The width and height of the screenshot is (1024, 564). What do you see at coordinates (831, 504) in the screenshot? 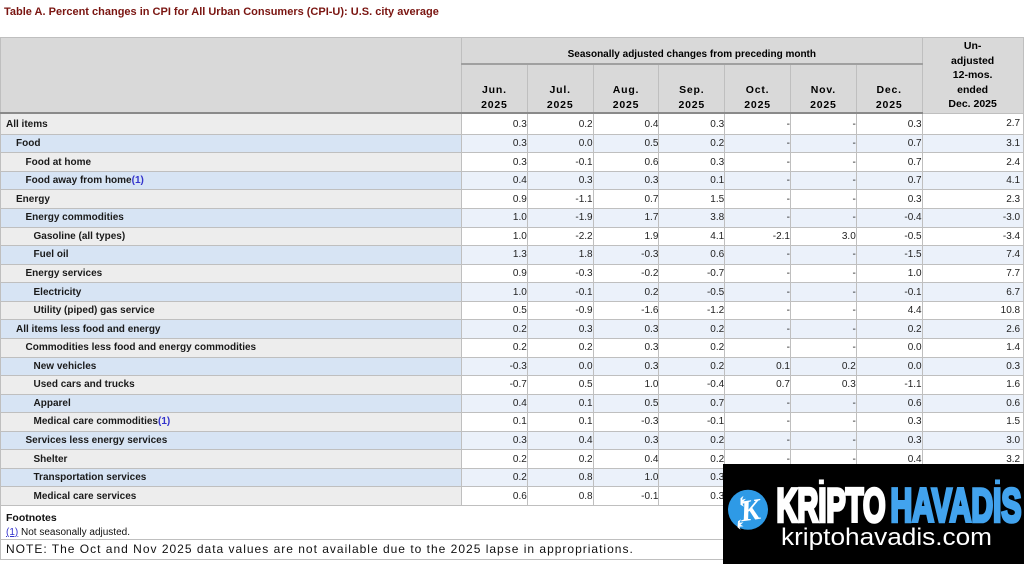
I see `svg-text: KRIPTO` at bounding box center [831, 504].